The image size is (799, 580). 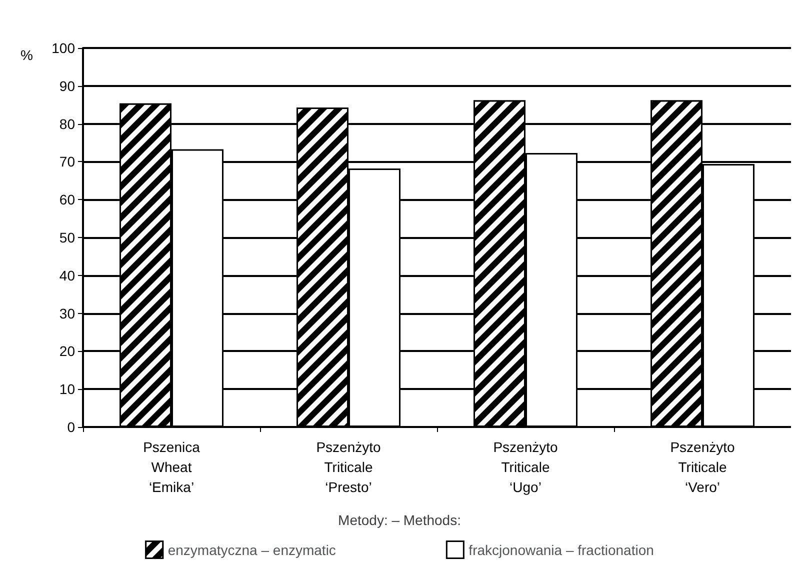 I want to click on y-tick-label: 100, so click(x=64, y=48).